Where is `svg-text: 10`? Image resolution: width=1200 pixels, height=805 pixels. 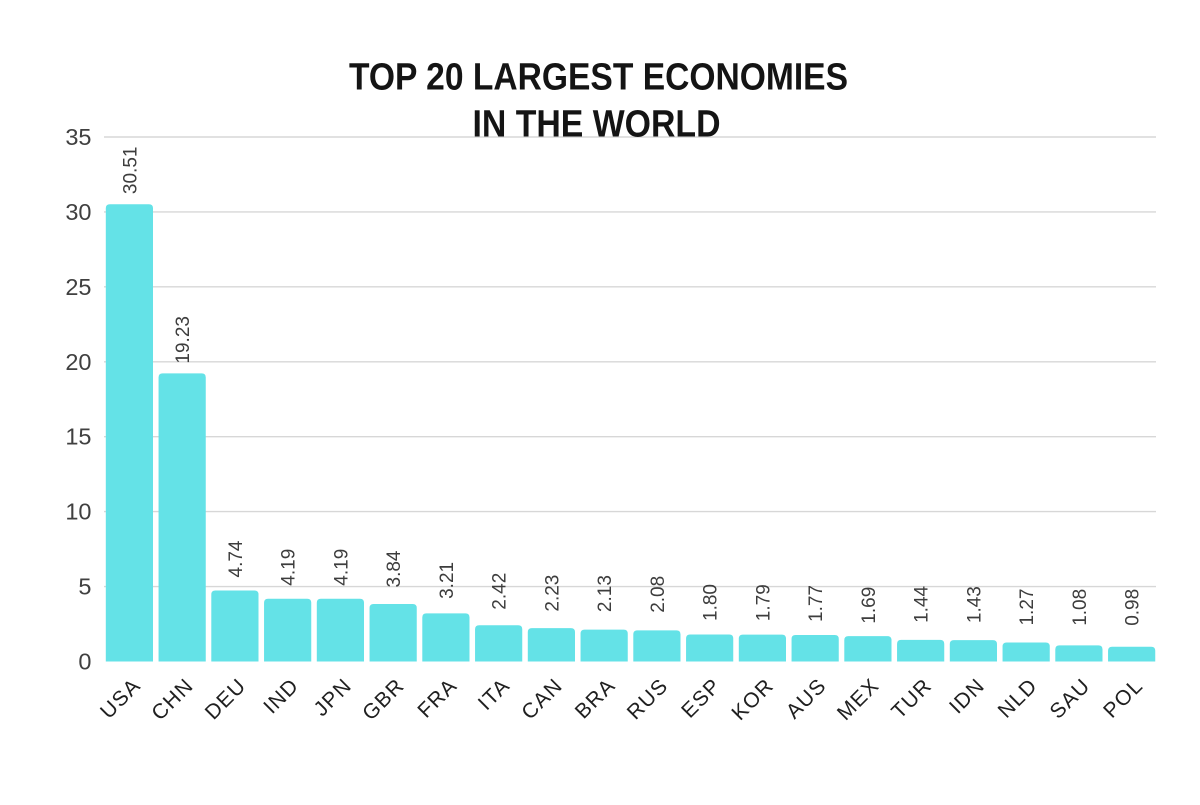 svg-text: 10 is located at coordinates (78, 512).